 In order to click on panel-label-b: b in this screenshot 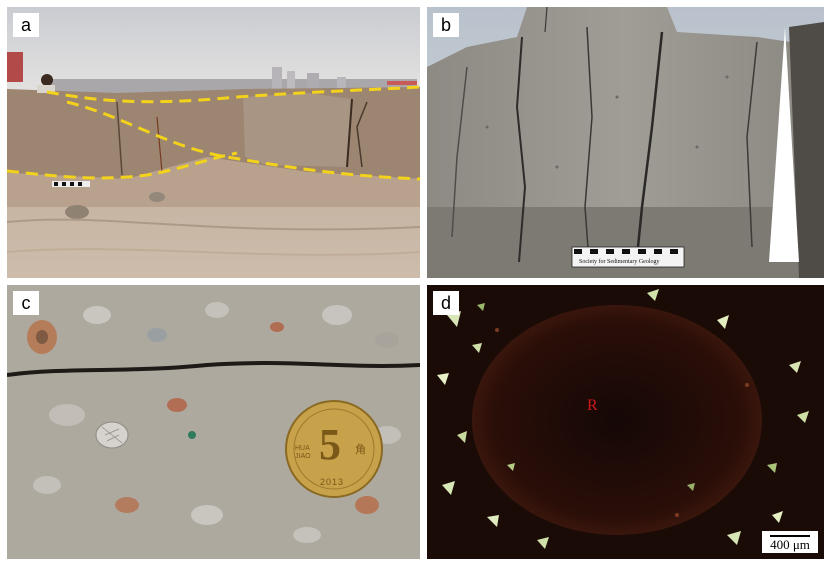, I will do `click(446, 25)`.